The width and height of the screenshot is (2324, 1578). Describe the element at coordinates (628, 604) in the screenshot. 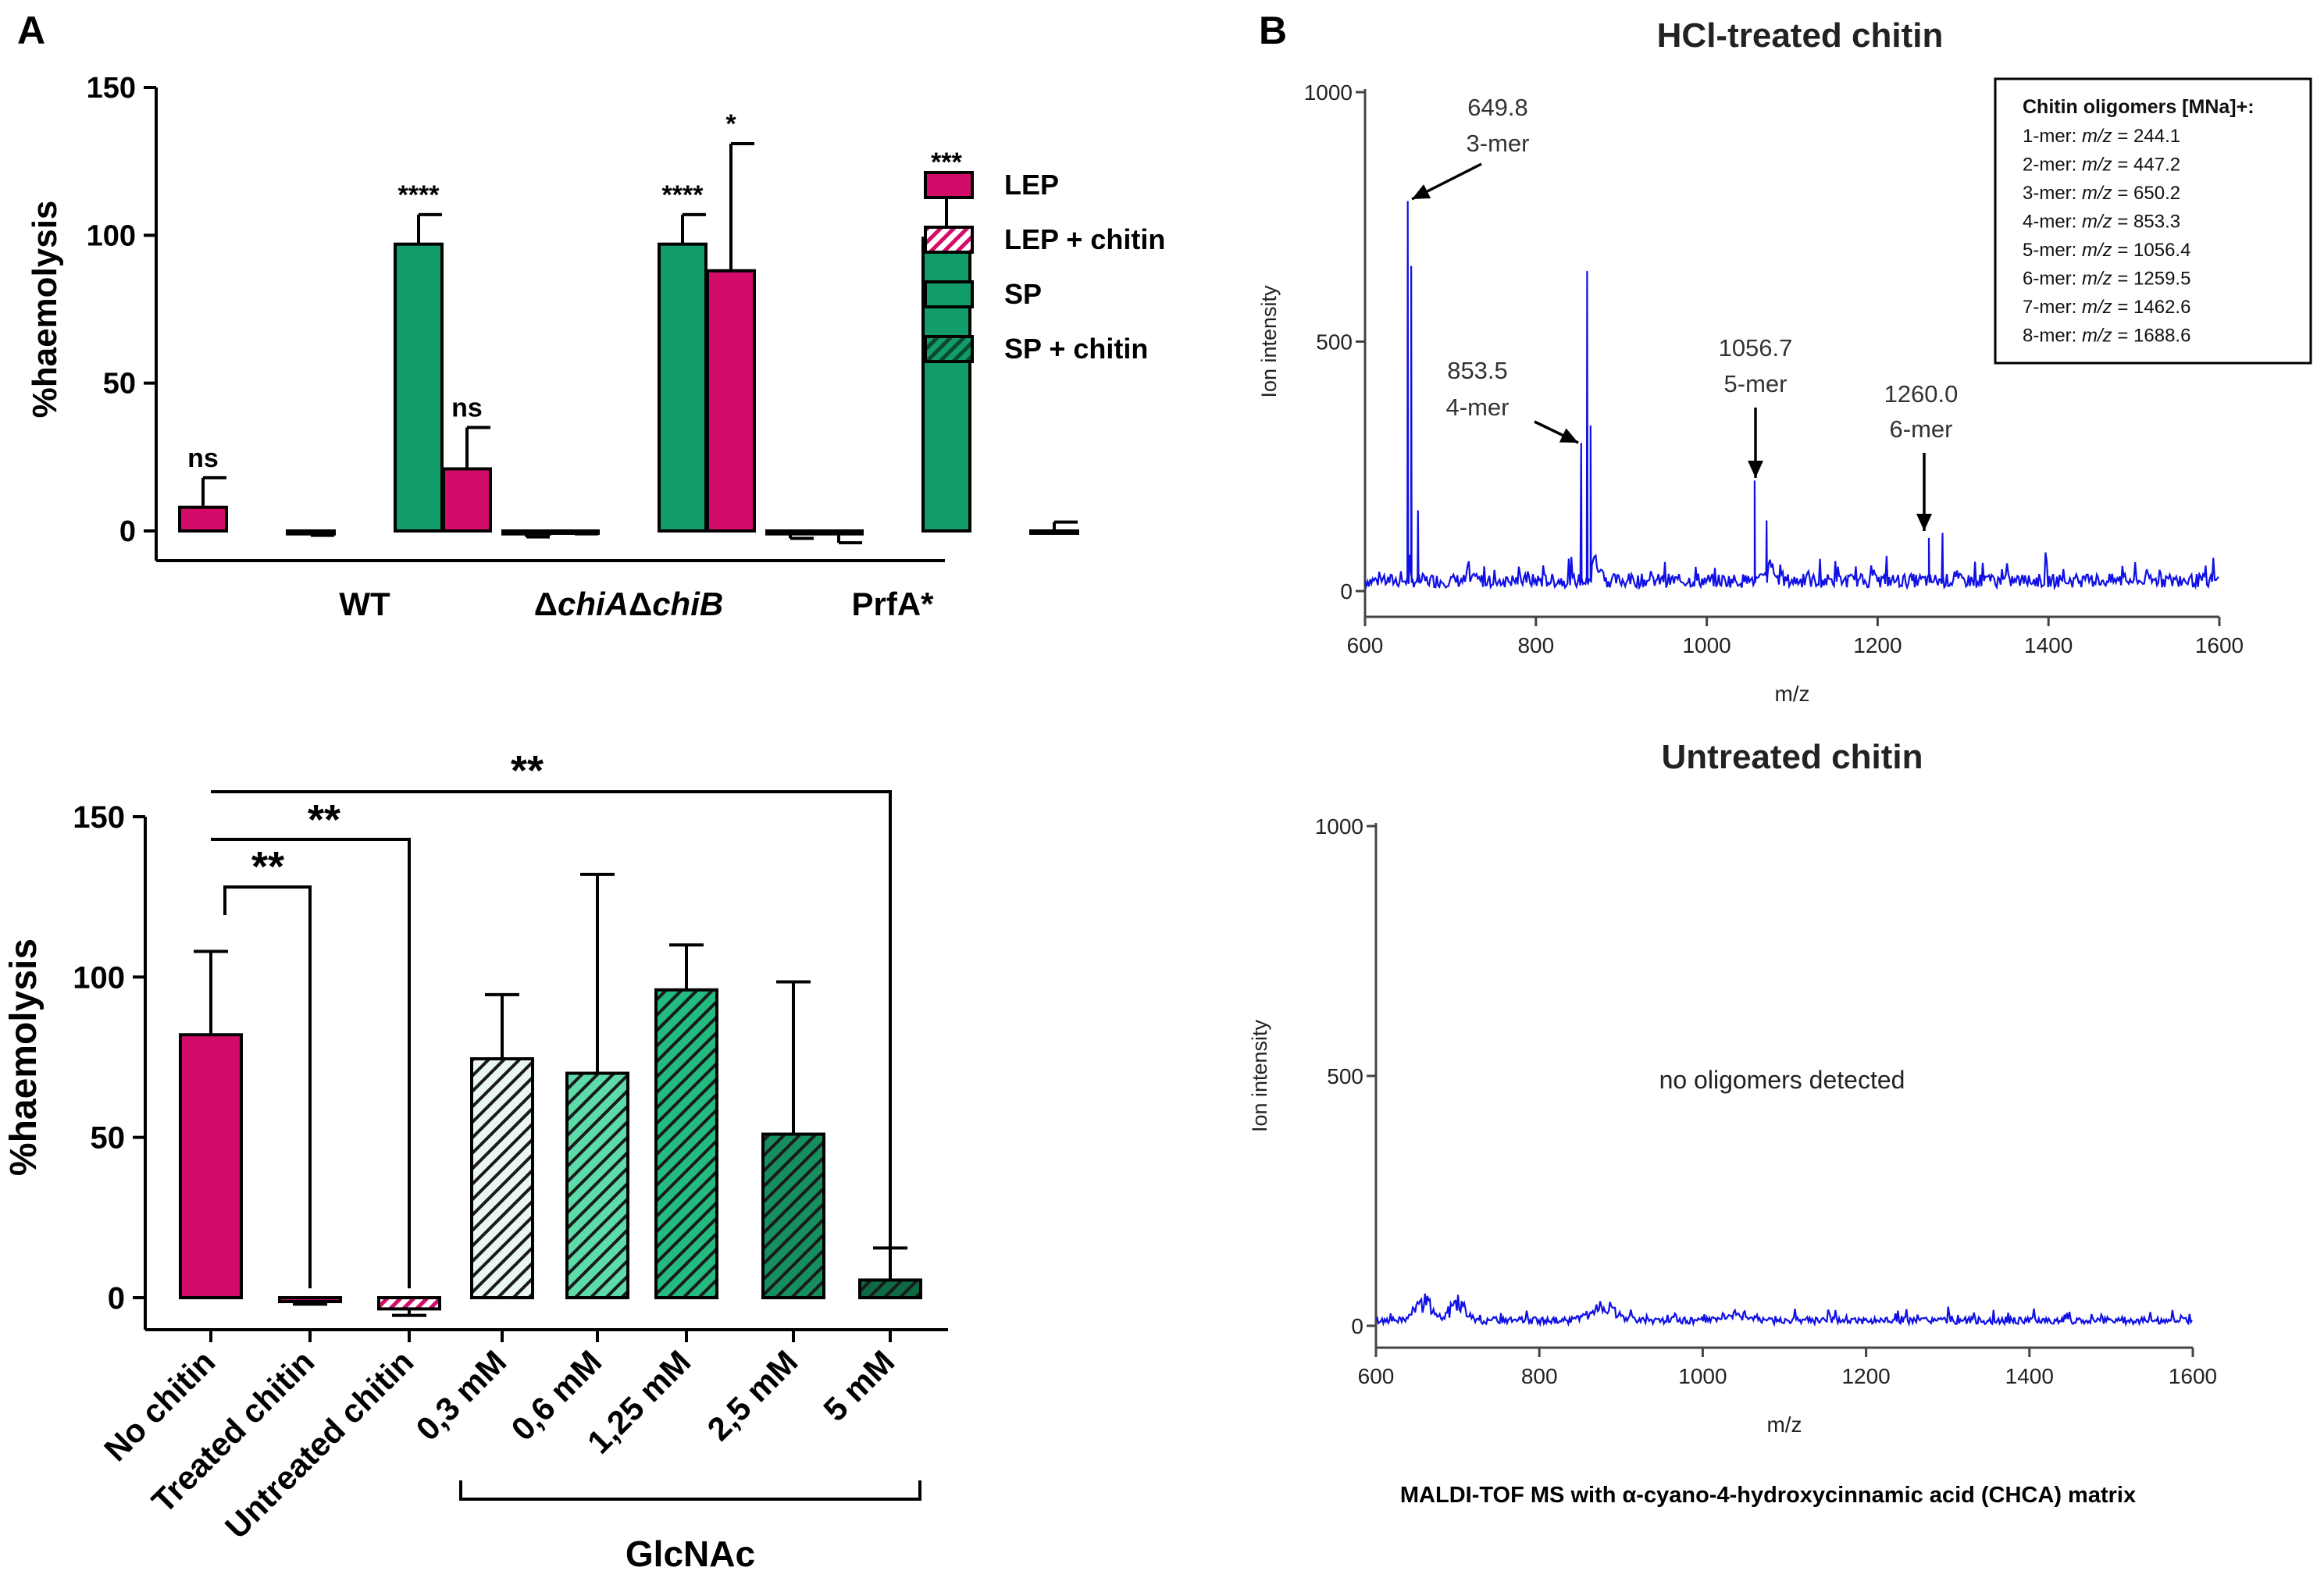

I see `x-tick-label: ΔchiAΔchiB` at that location.